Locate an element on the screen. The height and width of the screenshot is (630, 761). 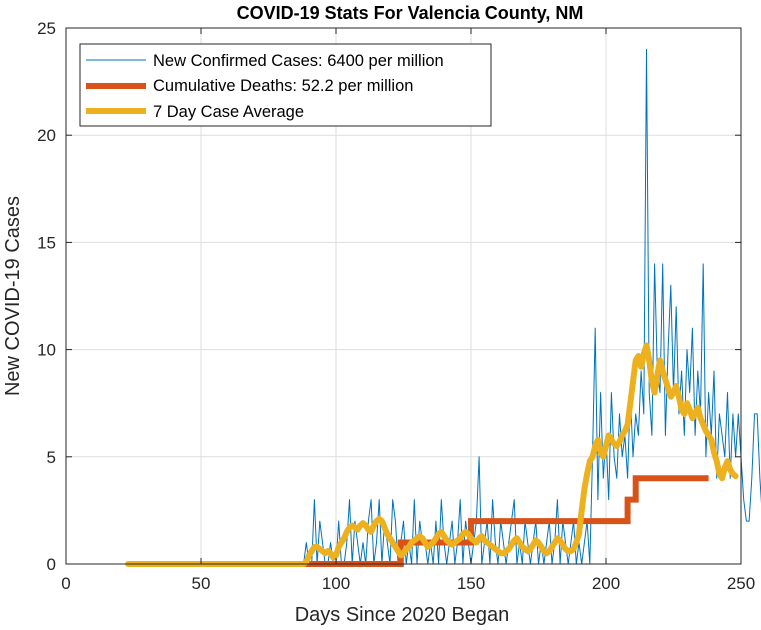
y-axis-label: New COVID-19 Cases is located at coordinates (13, 296).